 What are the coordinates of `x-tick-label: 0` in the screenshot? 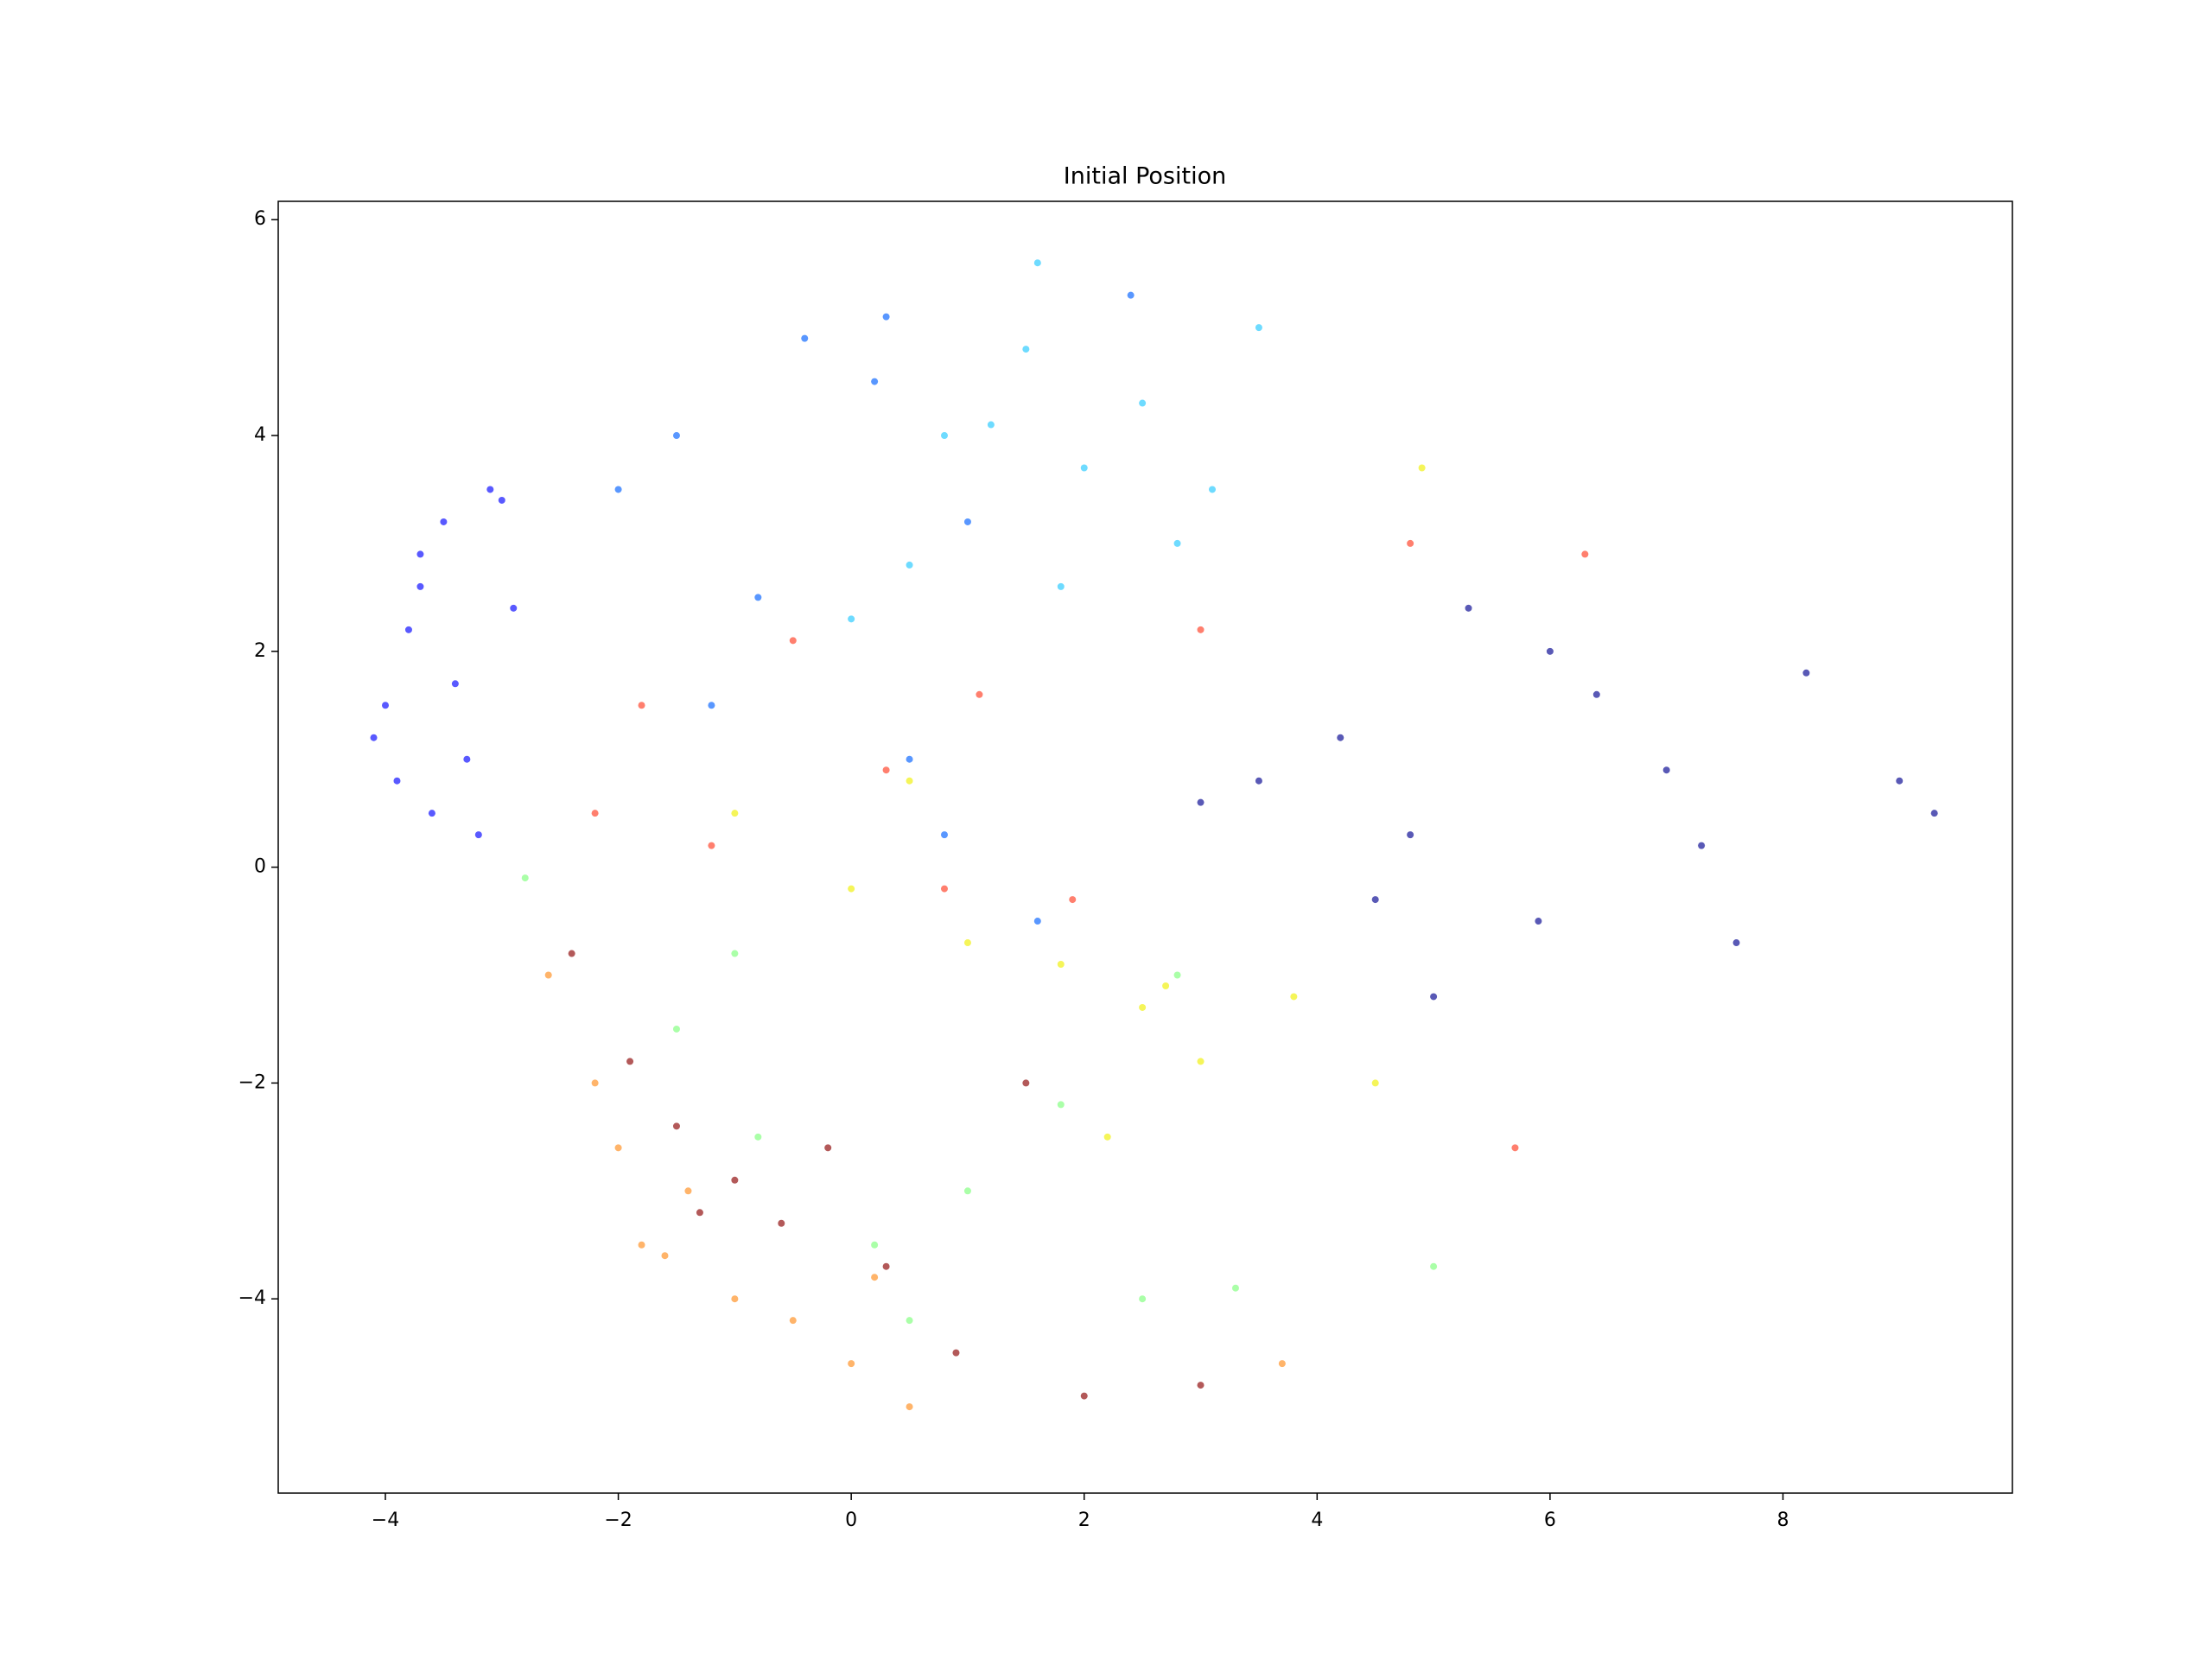 It's located at (851, 1520).